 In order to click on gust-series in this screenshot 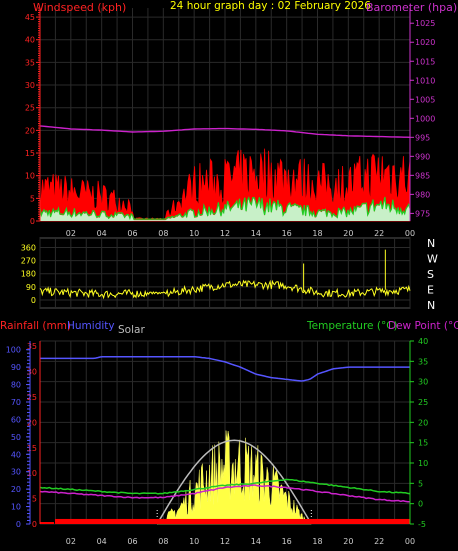, I will do `click(225, 185)`.